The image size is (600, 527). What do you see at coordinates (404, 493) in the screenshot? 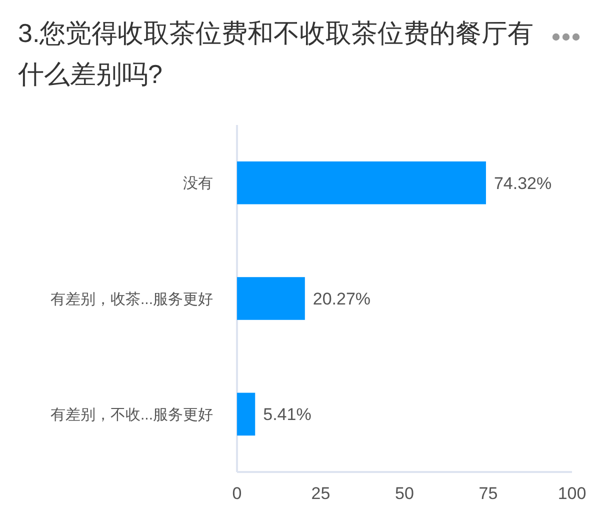
I see `x-tick-label: 50` at bounding box center [404, 493].